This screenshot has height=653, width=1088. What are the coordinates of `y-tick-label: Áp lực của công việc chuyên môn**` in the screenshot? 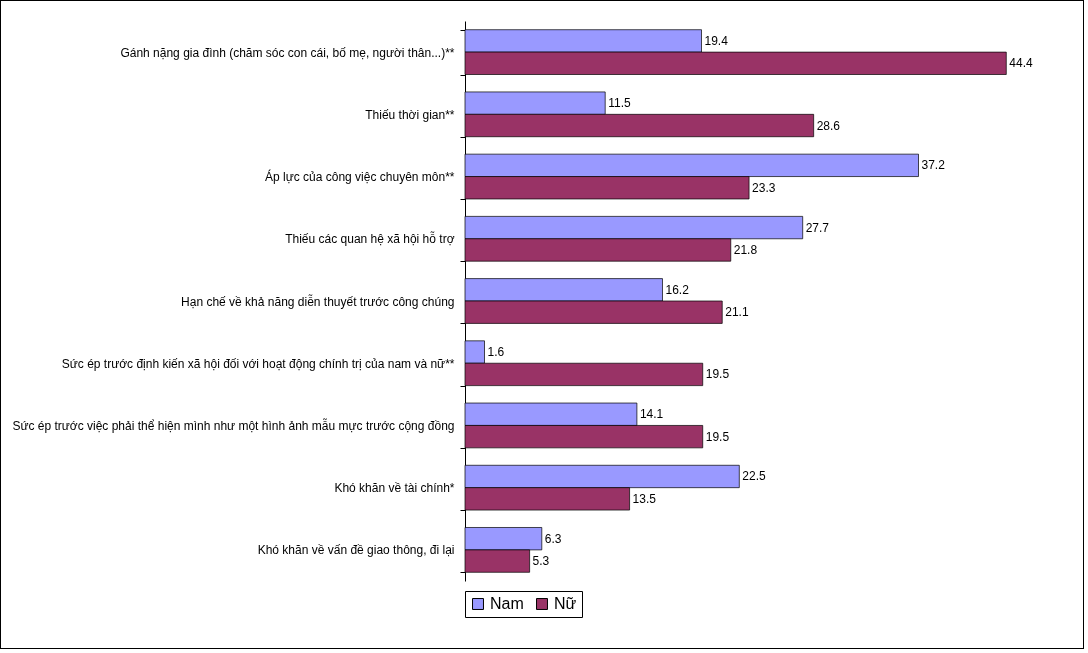 It's located at (360, 177).